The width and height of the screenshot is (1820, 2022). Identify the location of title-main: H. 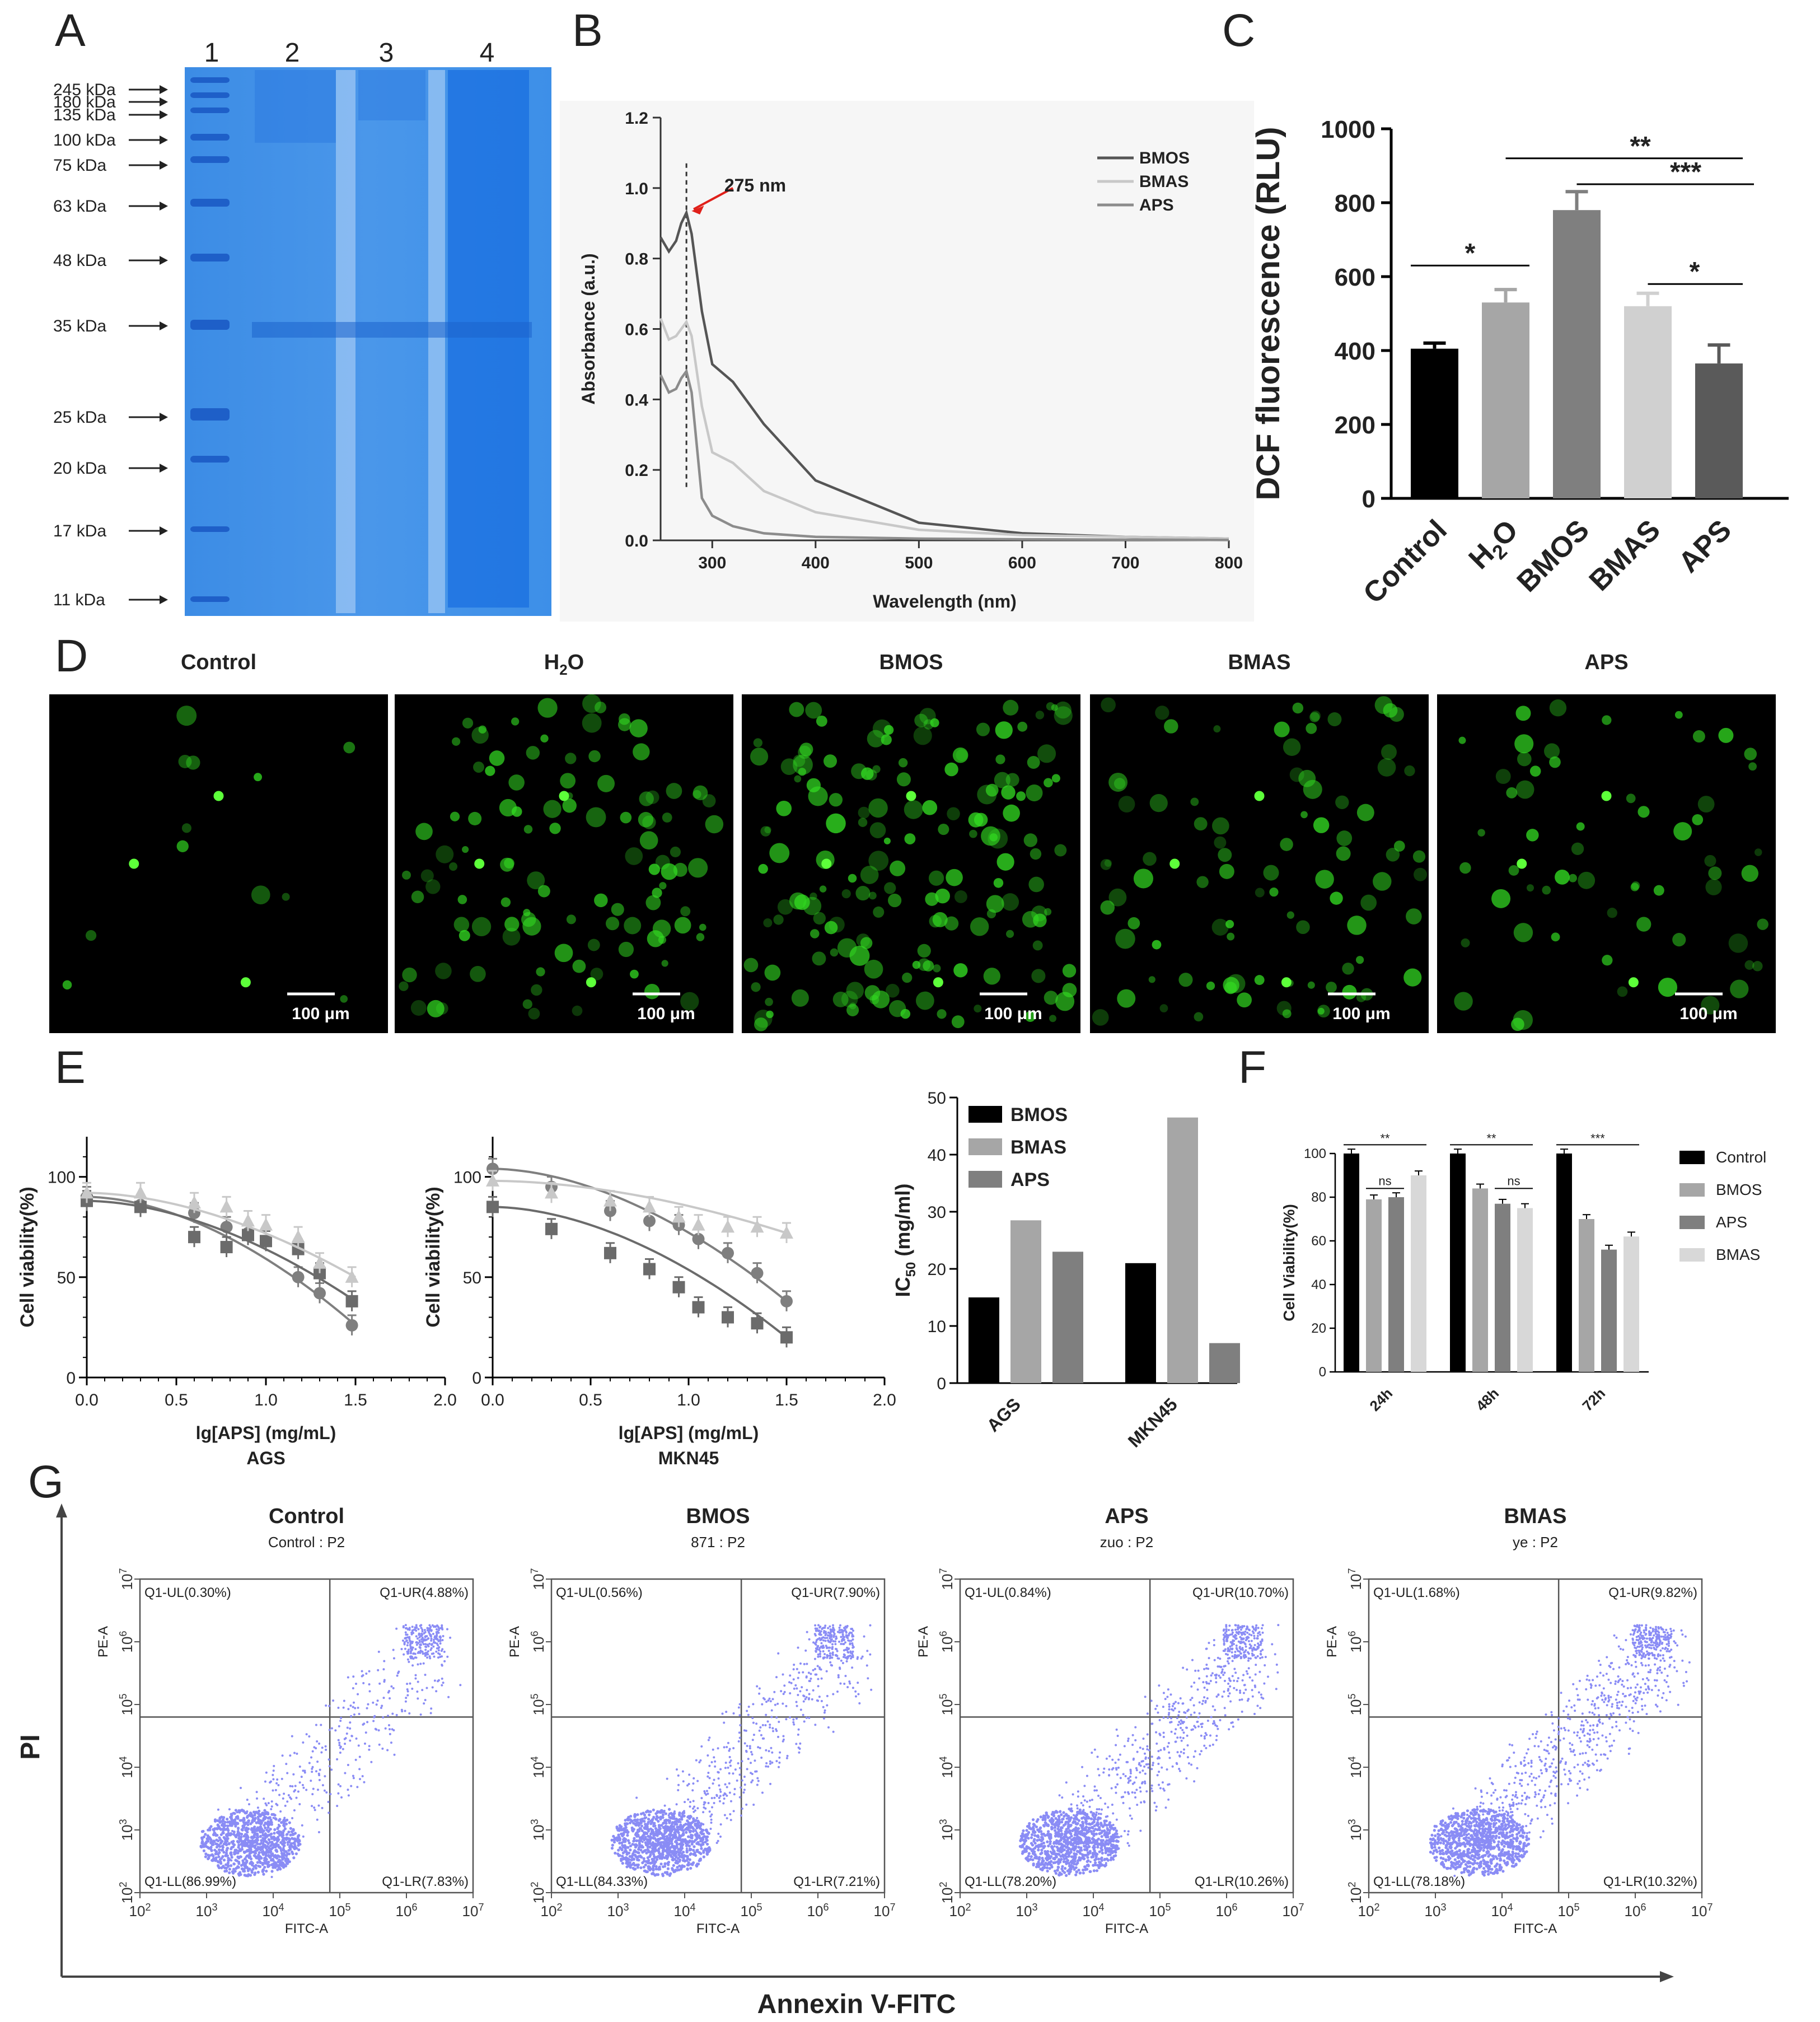
(552, 662).